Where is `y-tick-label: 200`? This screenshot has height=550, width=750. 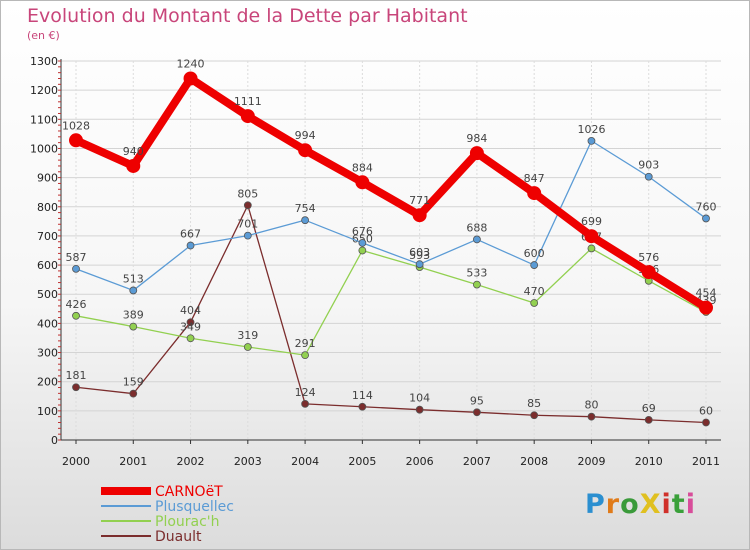 y-tick-label: 200 is located at coordinates (47, 382).